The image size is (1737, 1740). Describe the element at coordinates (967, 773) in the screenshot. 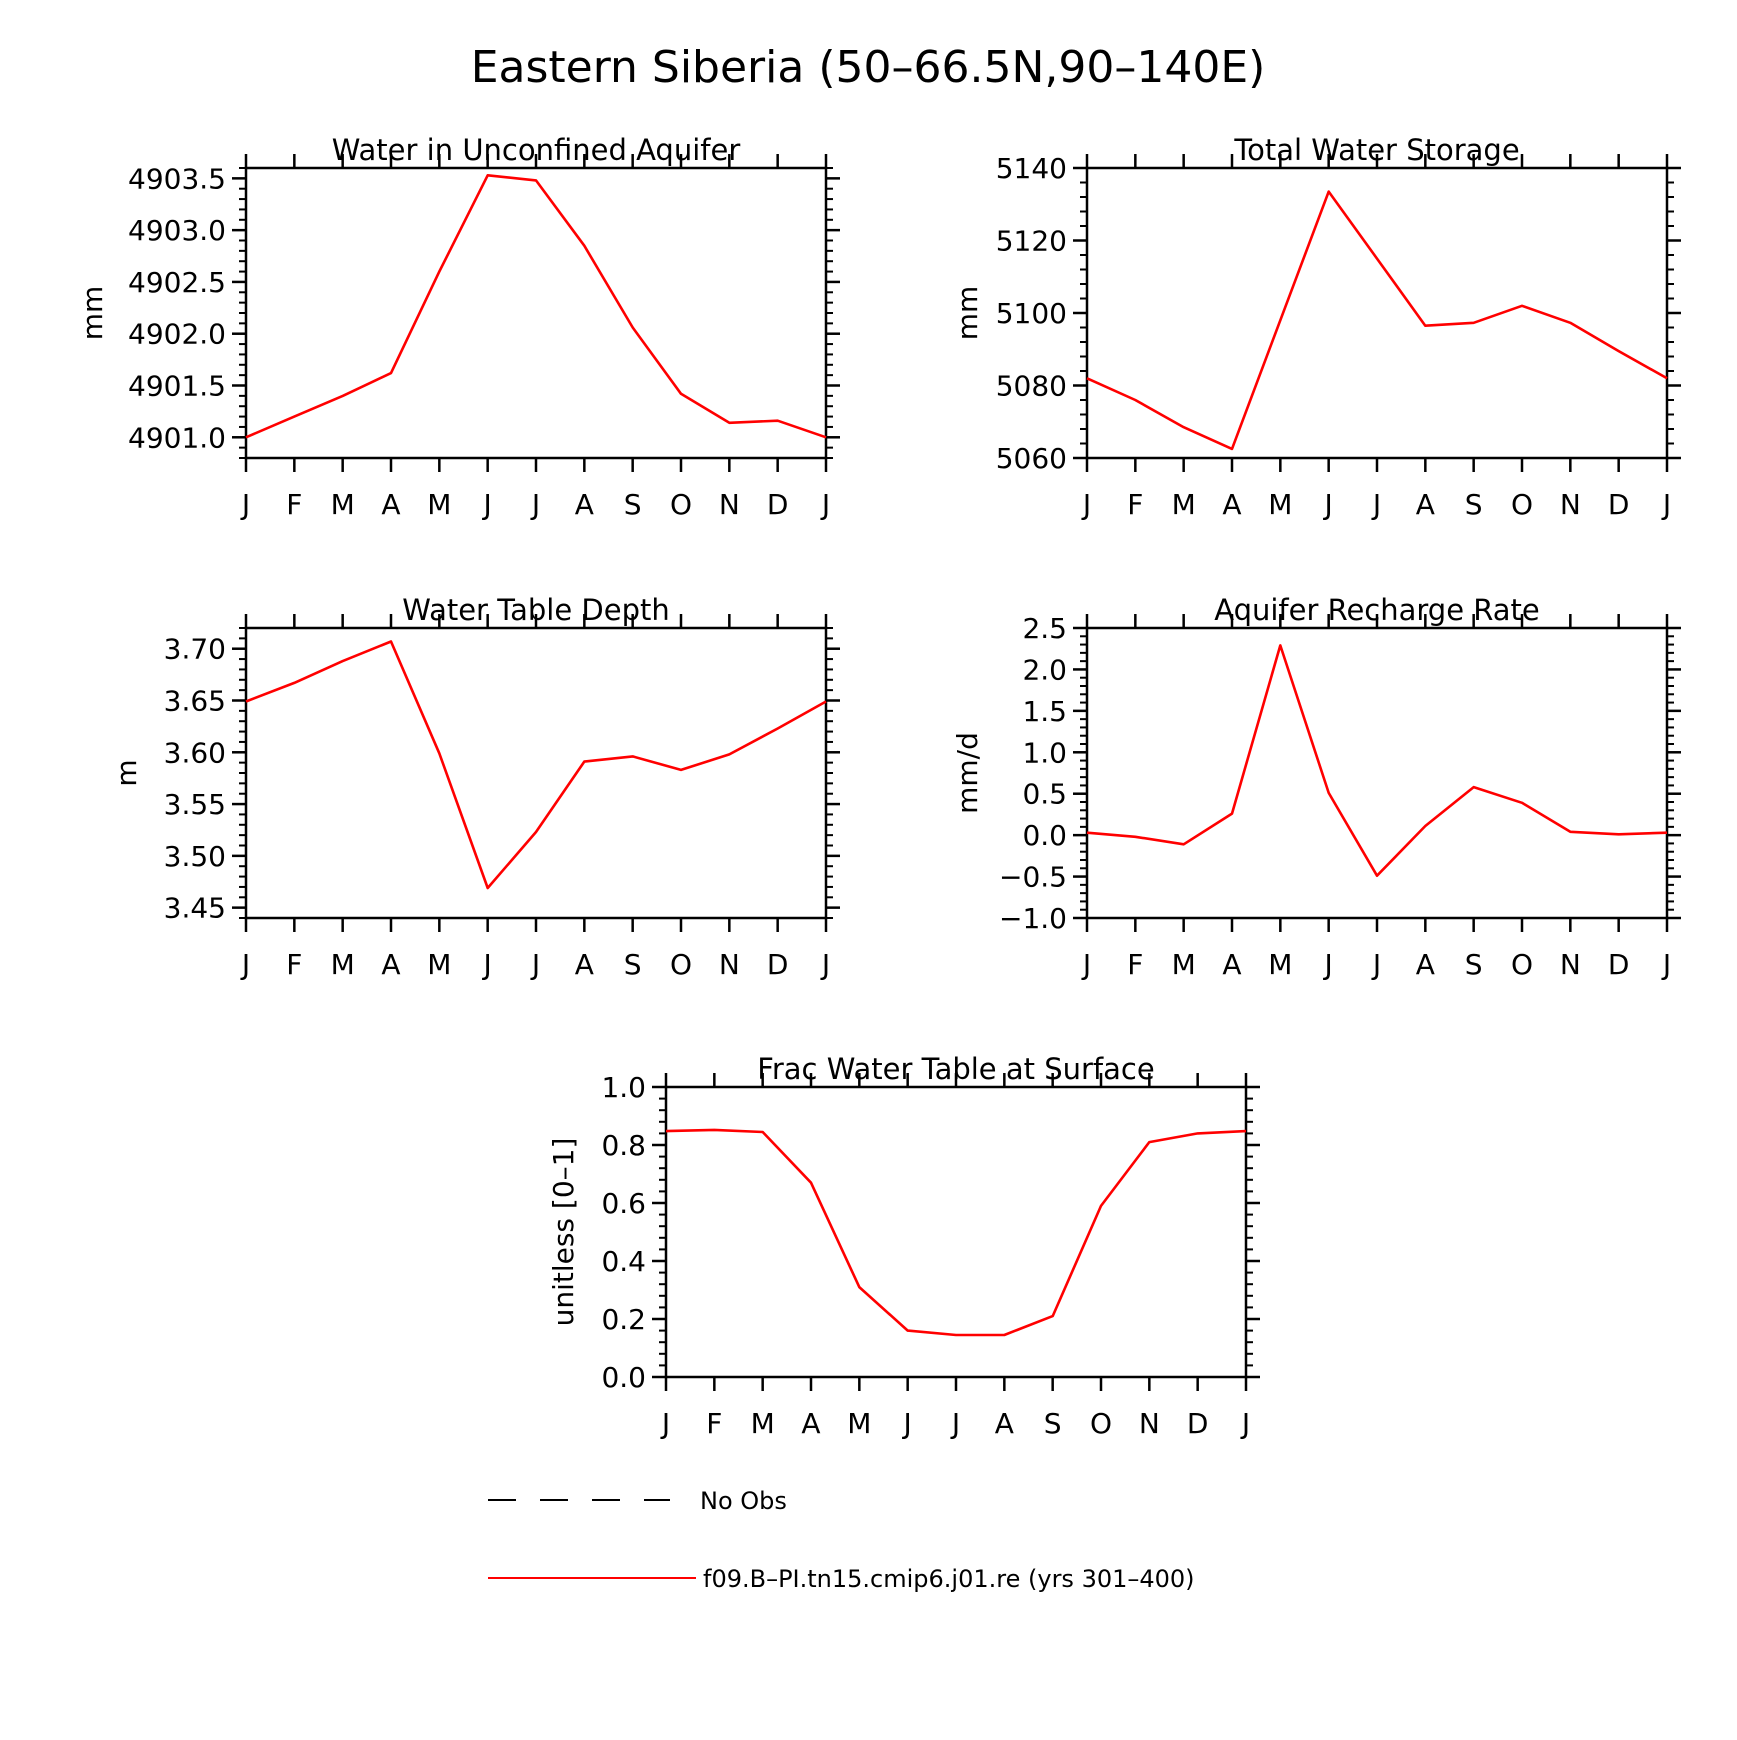

I see `y-axis-label: mm/d` at that location.